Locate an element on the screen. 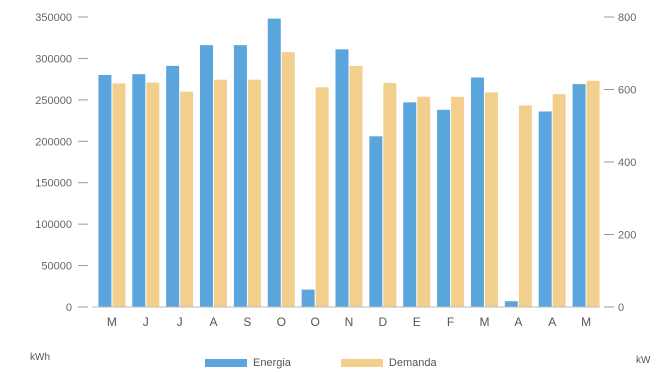 This screenshot has width=661, height=373. legend-label-energia: Energia is located at coordinates (272, 363).